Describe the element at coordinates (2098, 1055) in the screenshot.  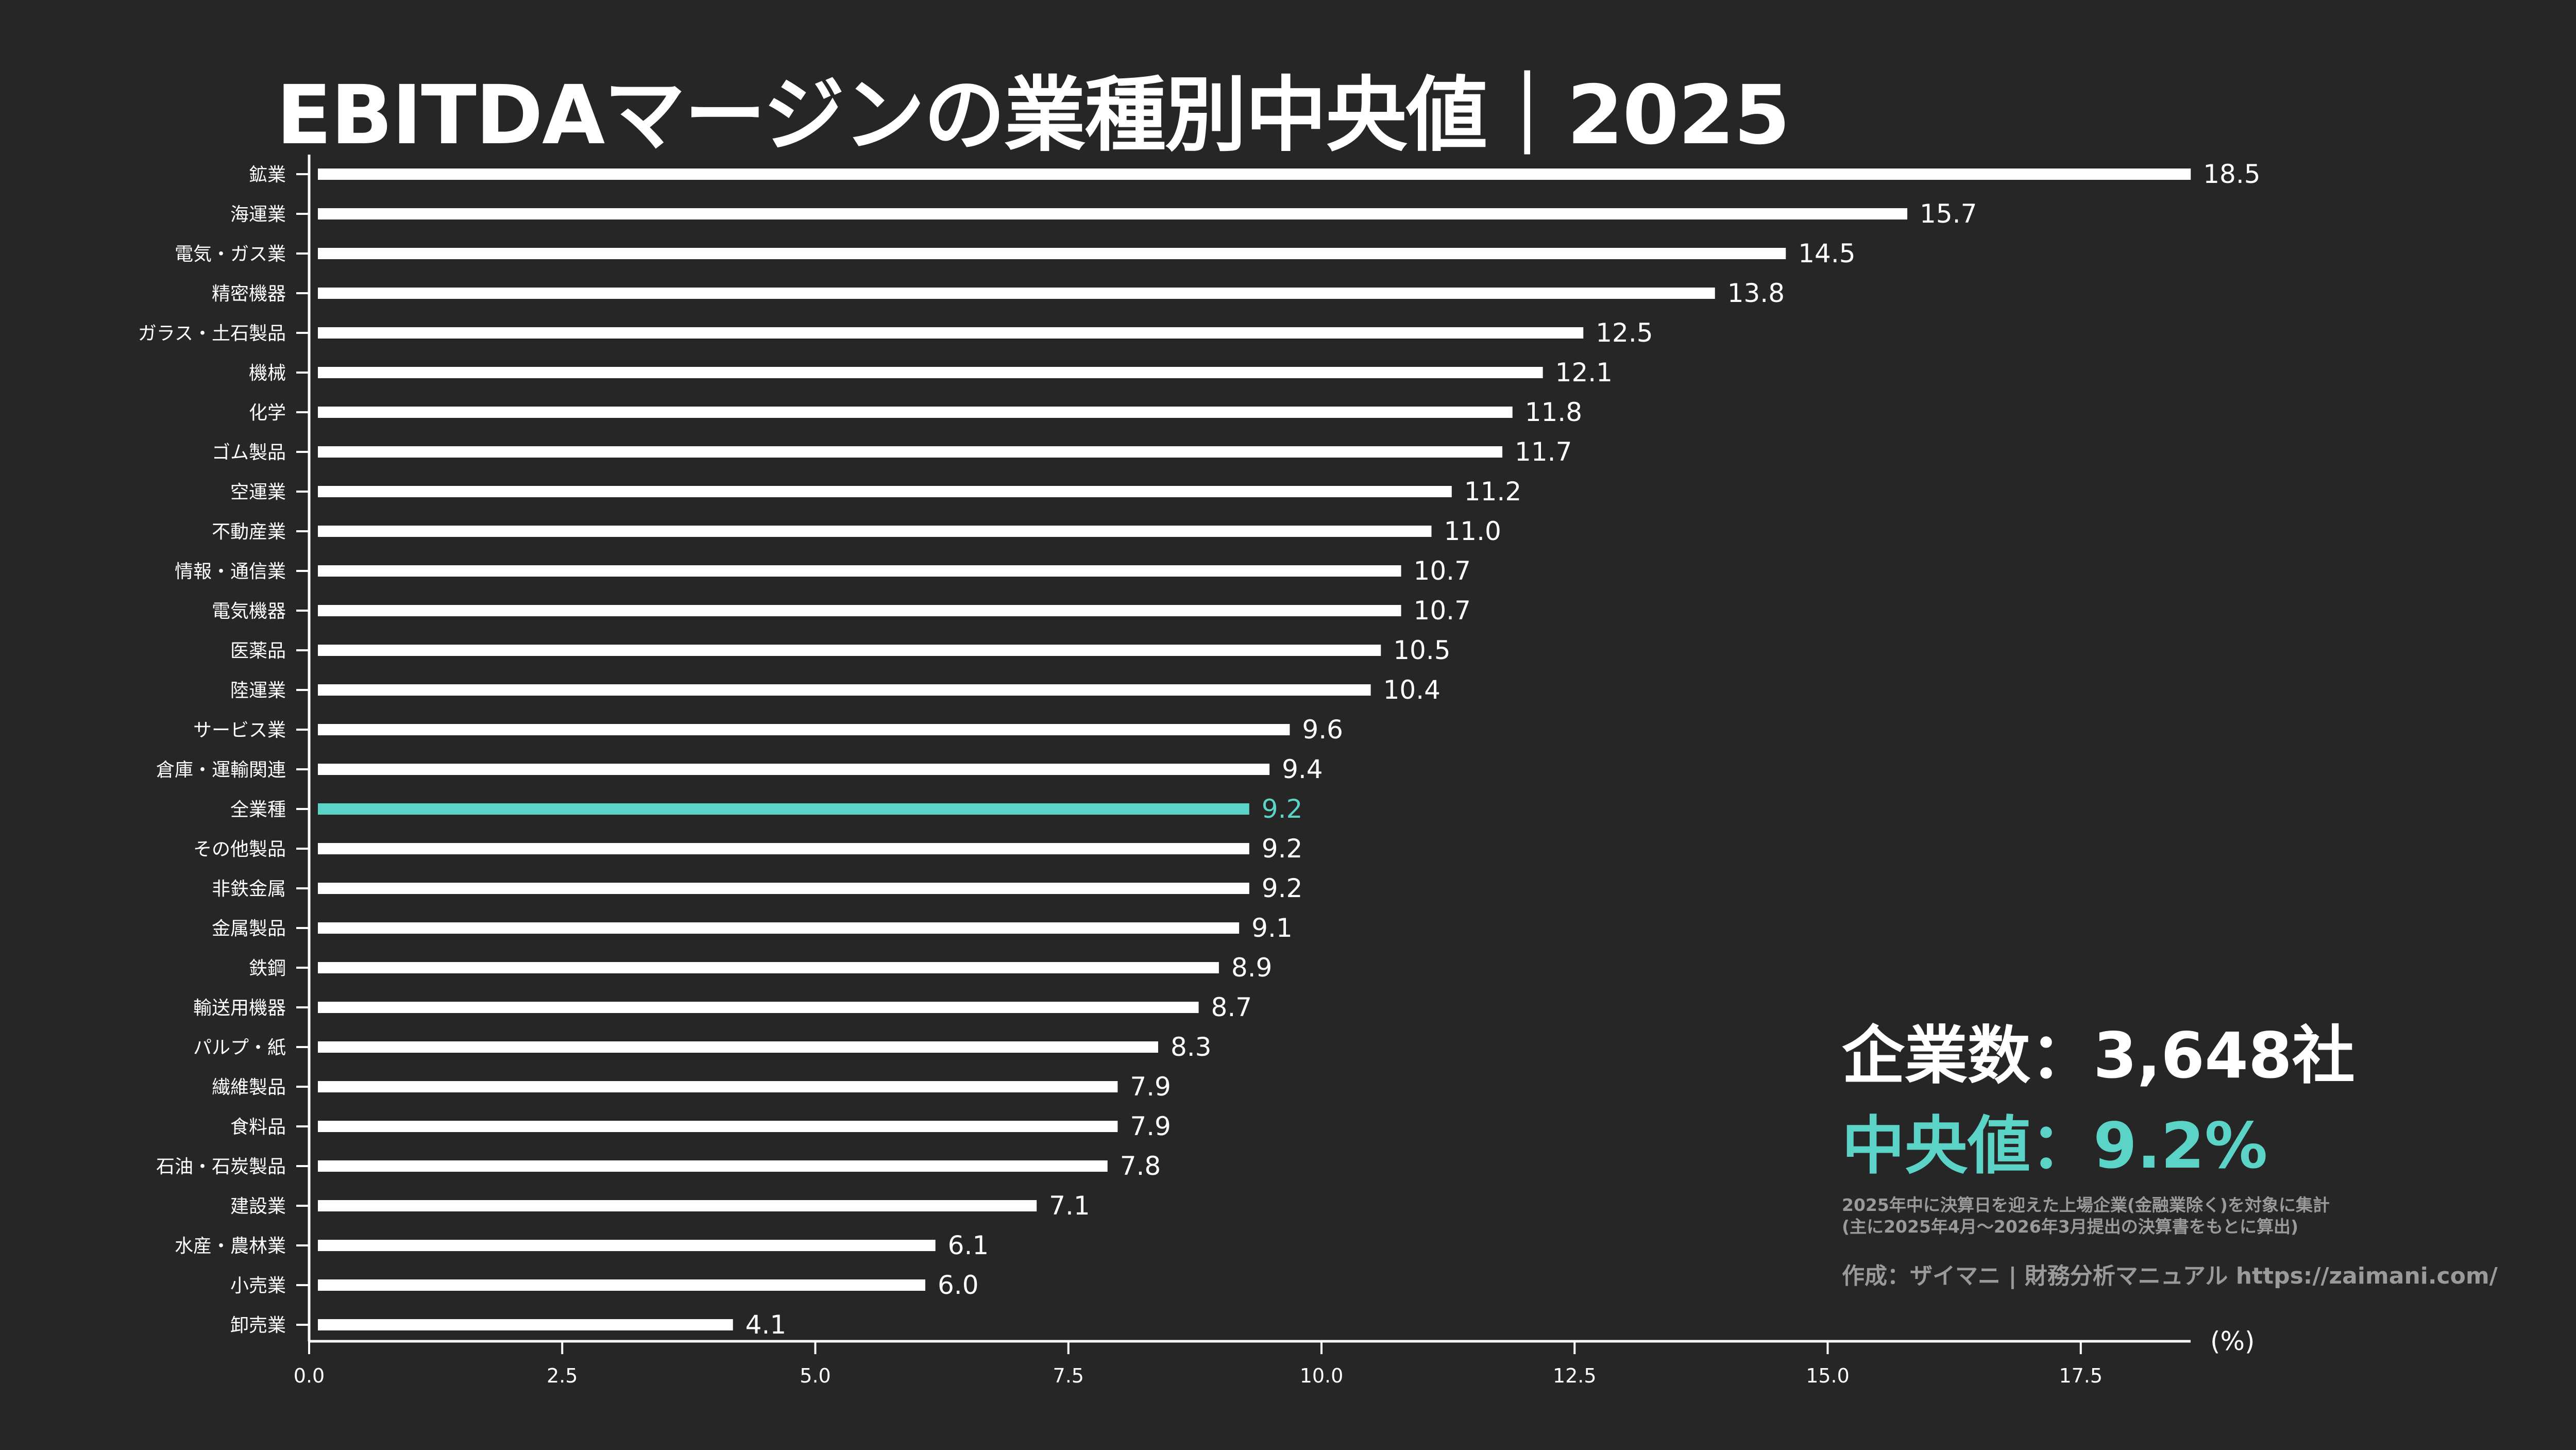
I see `company-count: 企業数：3,648社` at that location.